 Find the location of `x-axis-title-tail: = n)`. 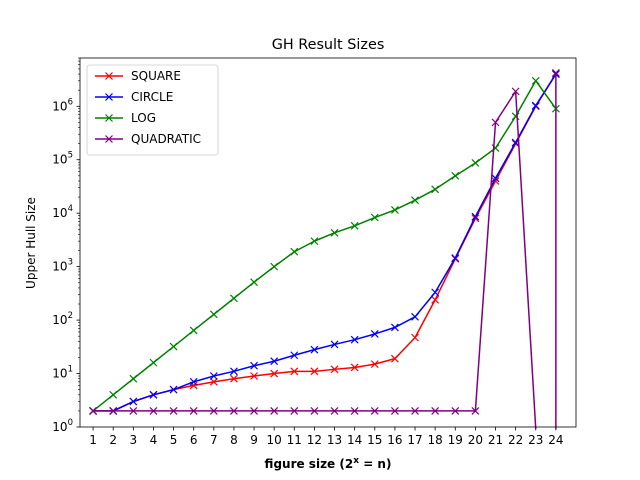

x-axis-title-tail: = n) is located at coordinates (375, 464).